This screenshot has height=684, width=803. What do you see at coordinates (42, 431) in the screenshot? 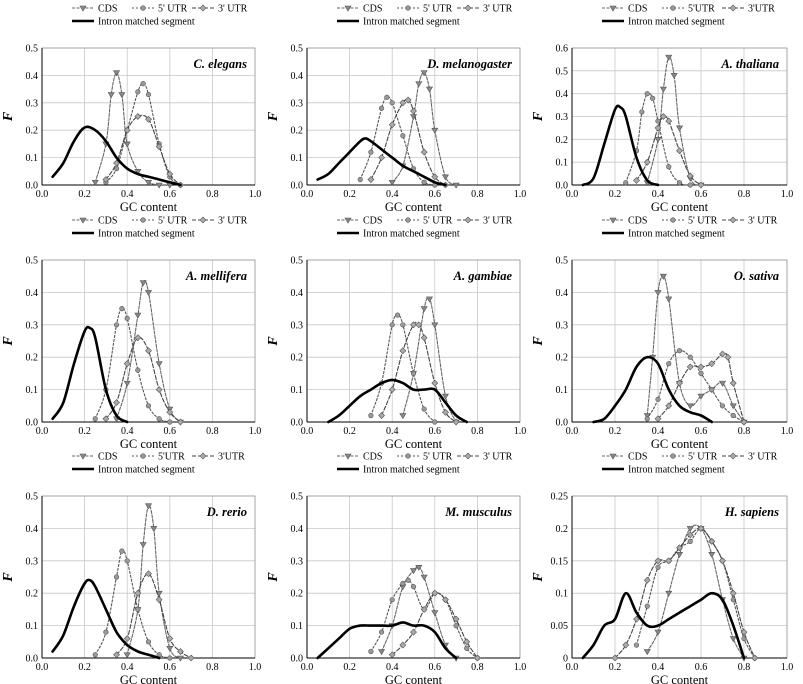
I see `x-tick-label: 0.0` at bounding box center [42, 431].